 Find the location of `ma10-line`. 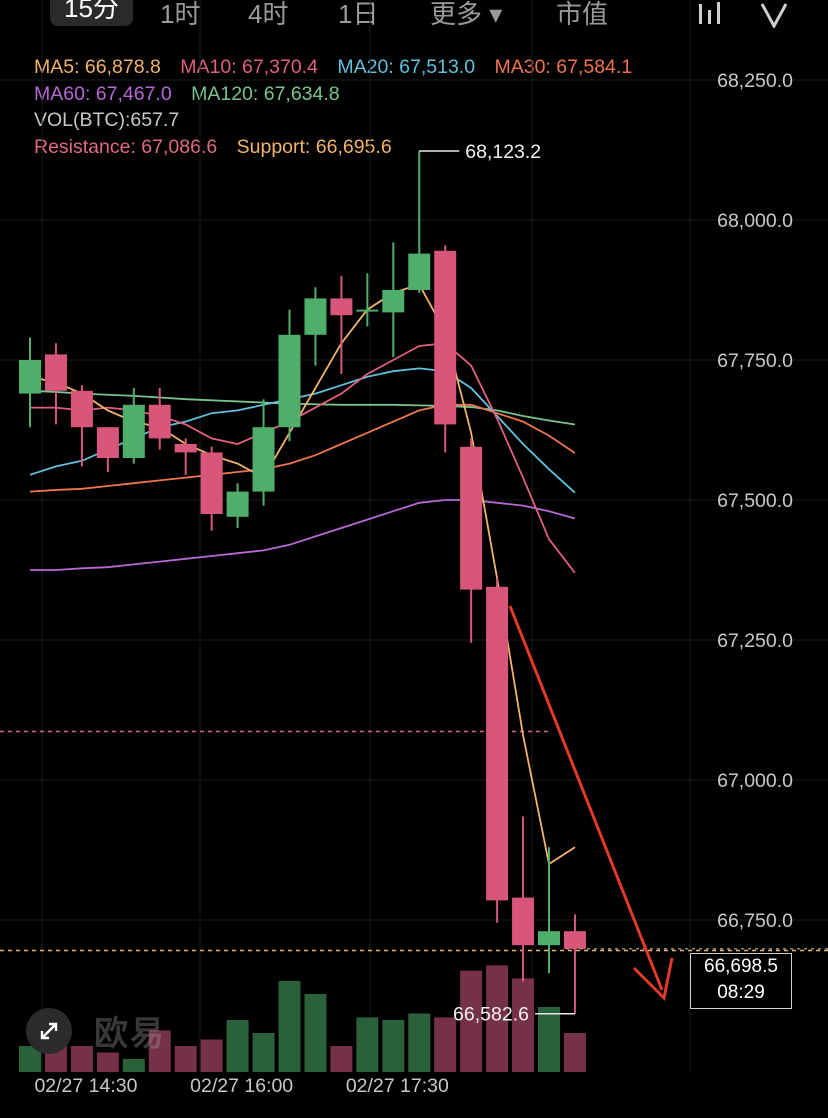

ma10-line is located at coordinates (303, 458).